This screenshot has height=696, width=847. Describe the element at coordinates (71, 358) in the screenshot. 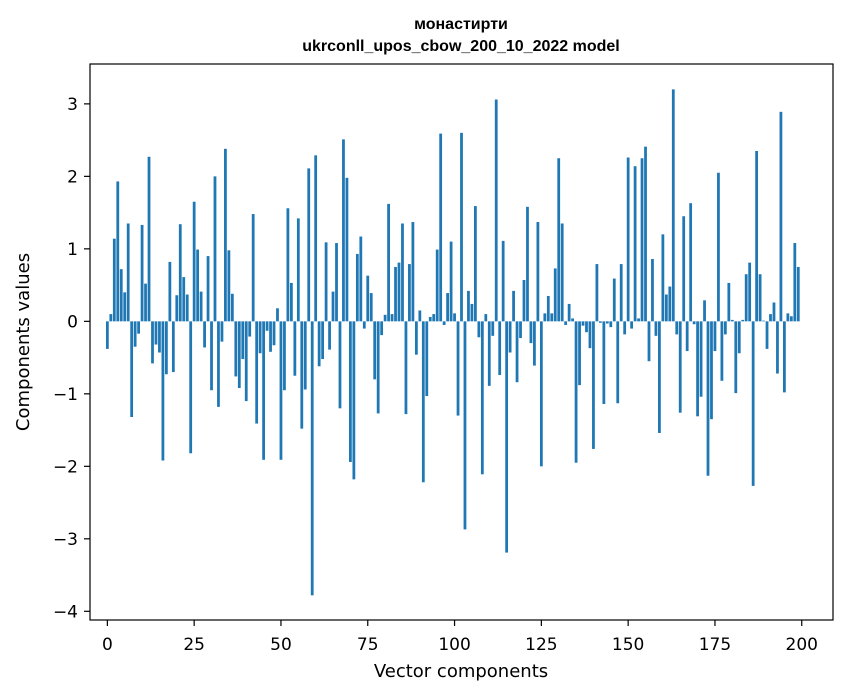

I see `y-axis-ticks: −4 −3 −2 −1 0 1 2 3` at that location.